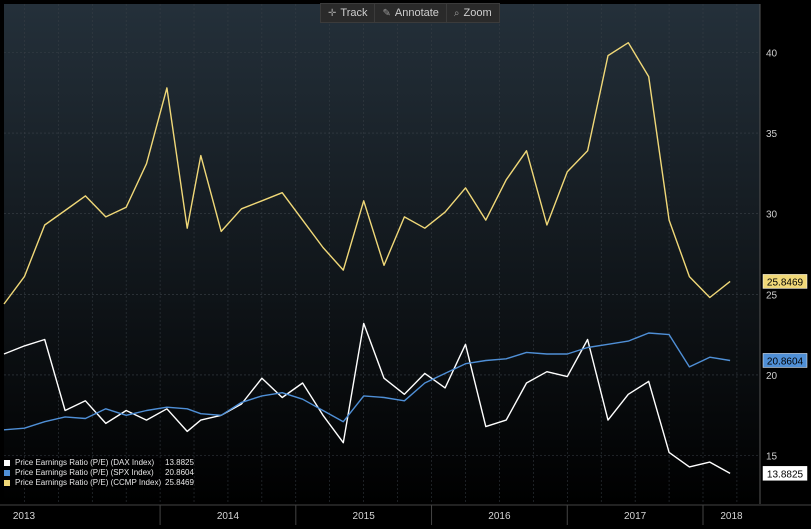 The height and width of the screenshot is (529, 811). Describe the element at coordinates (354, 13) in the screenshot. I see `track-label: Track` at that location.